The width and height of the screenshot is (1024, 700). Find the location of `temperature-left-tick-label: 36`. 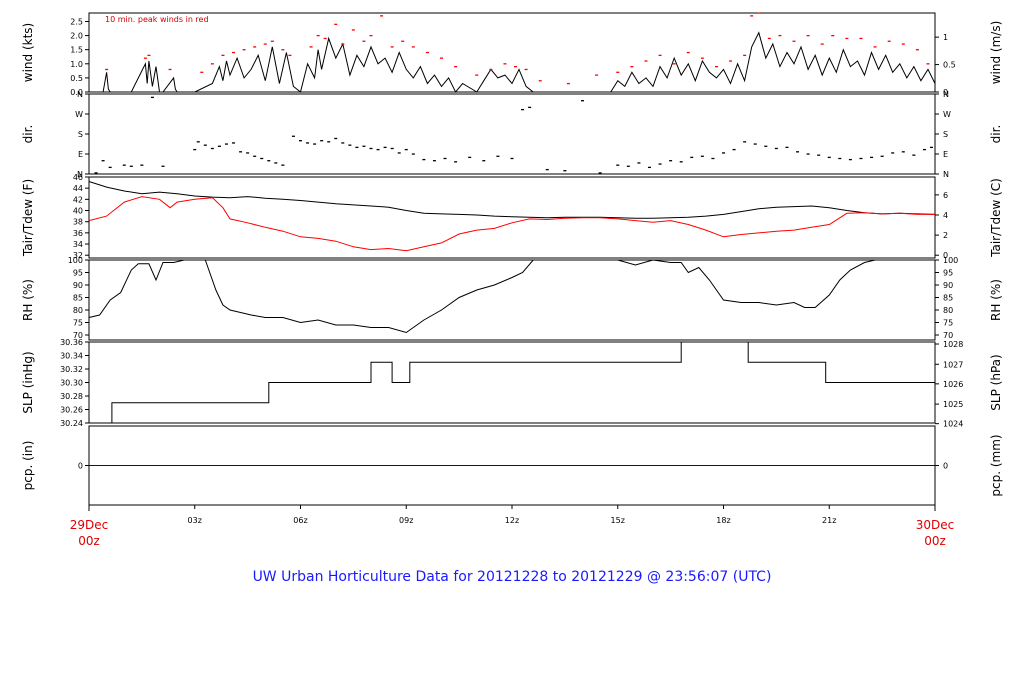

temperature-left-tick-label: 36 is located at coordinates (78, 233).